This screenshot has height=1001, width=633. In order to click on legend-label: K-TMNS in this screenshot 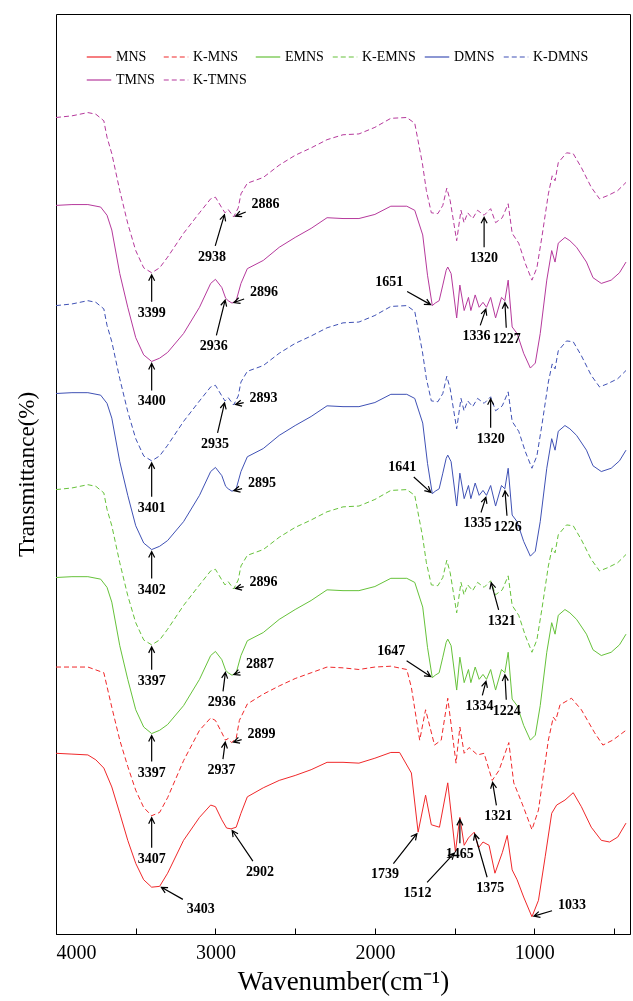, I will do `click(220, 79)`.